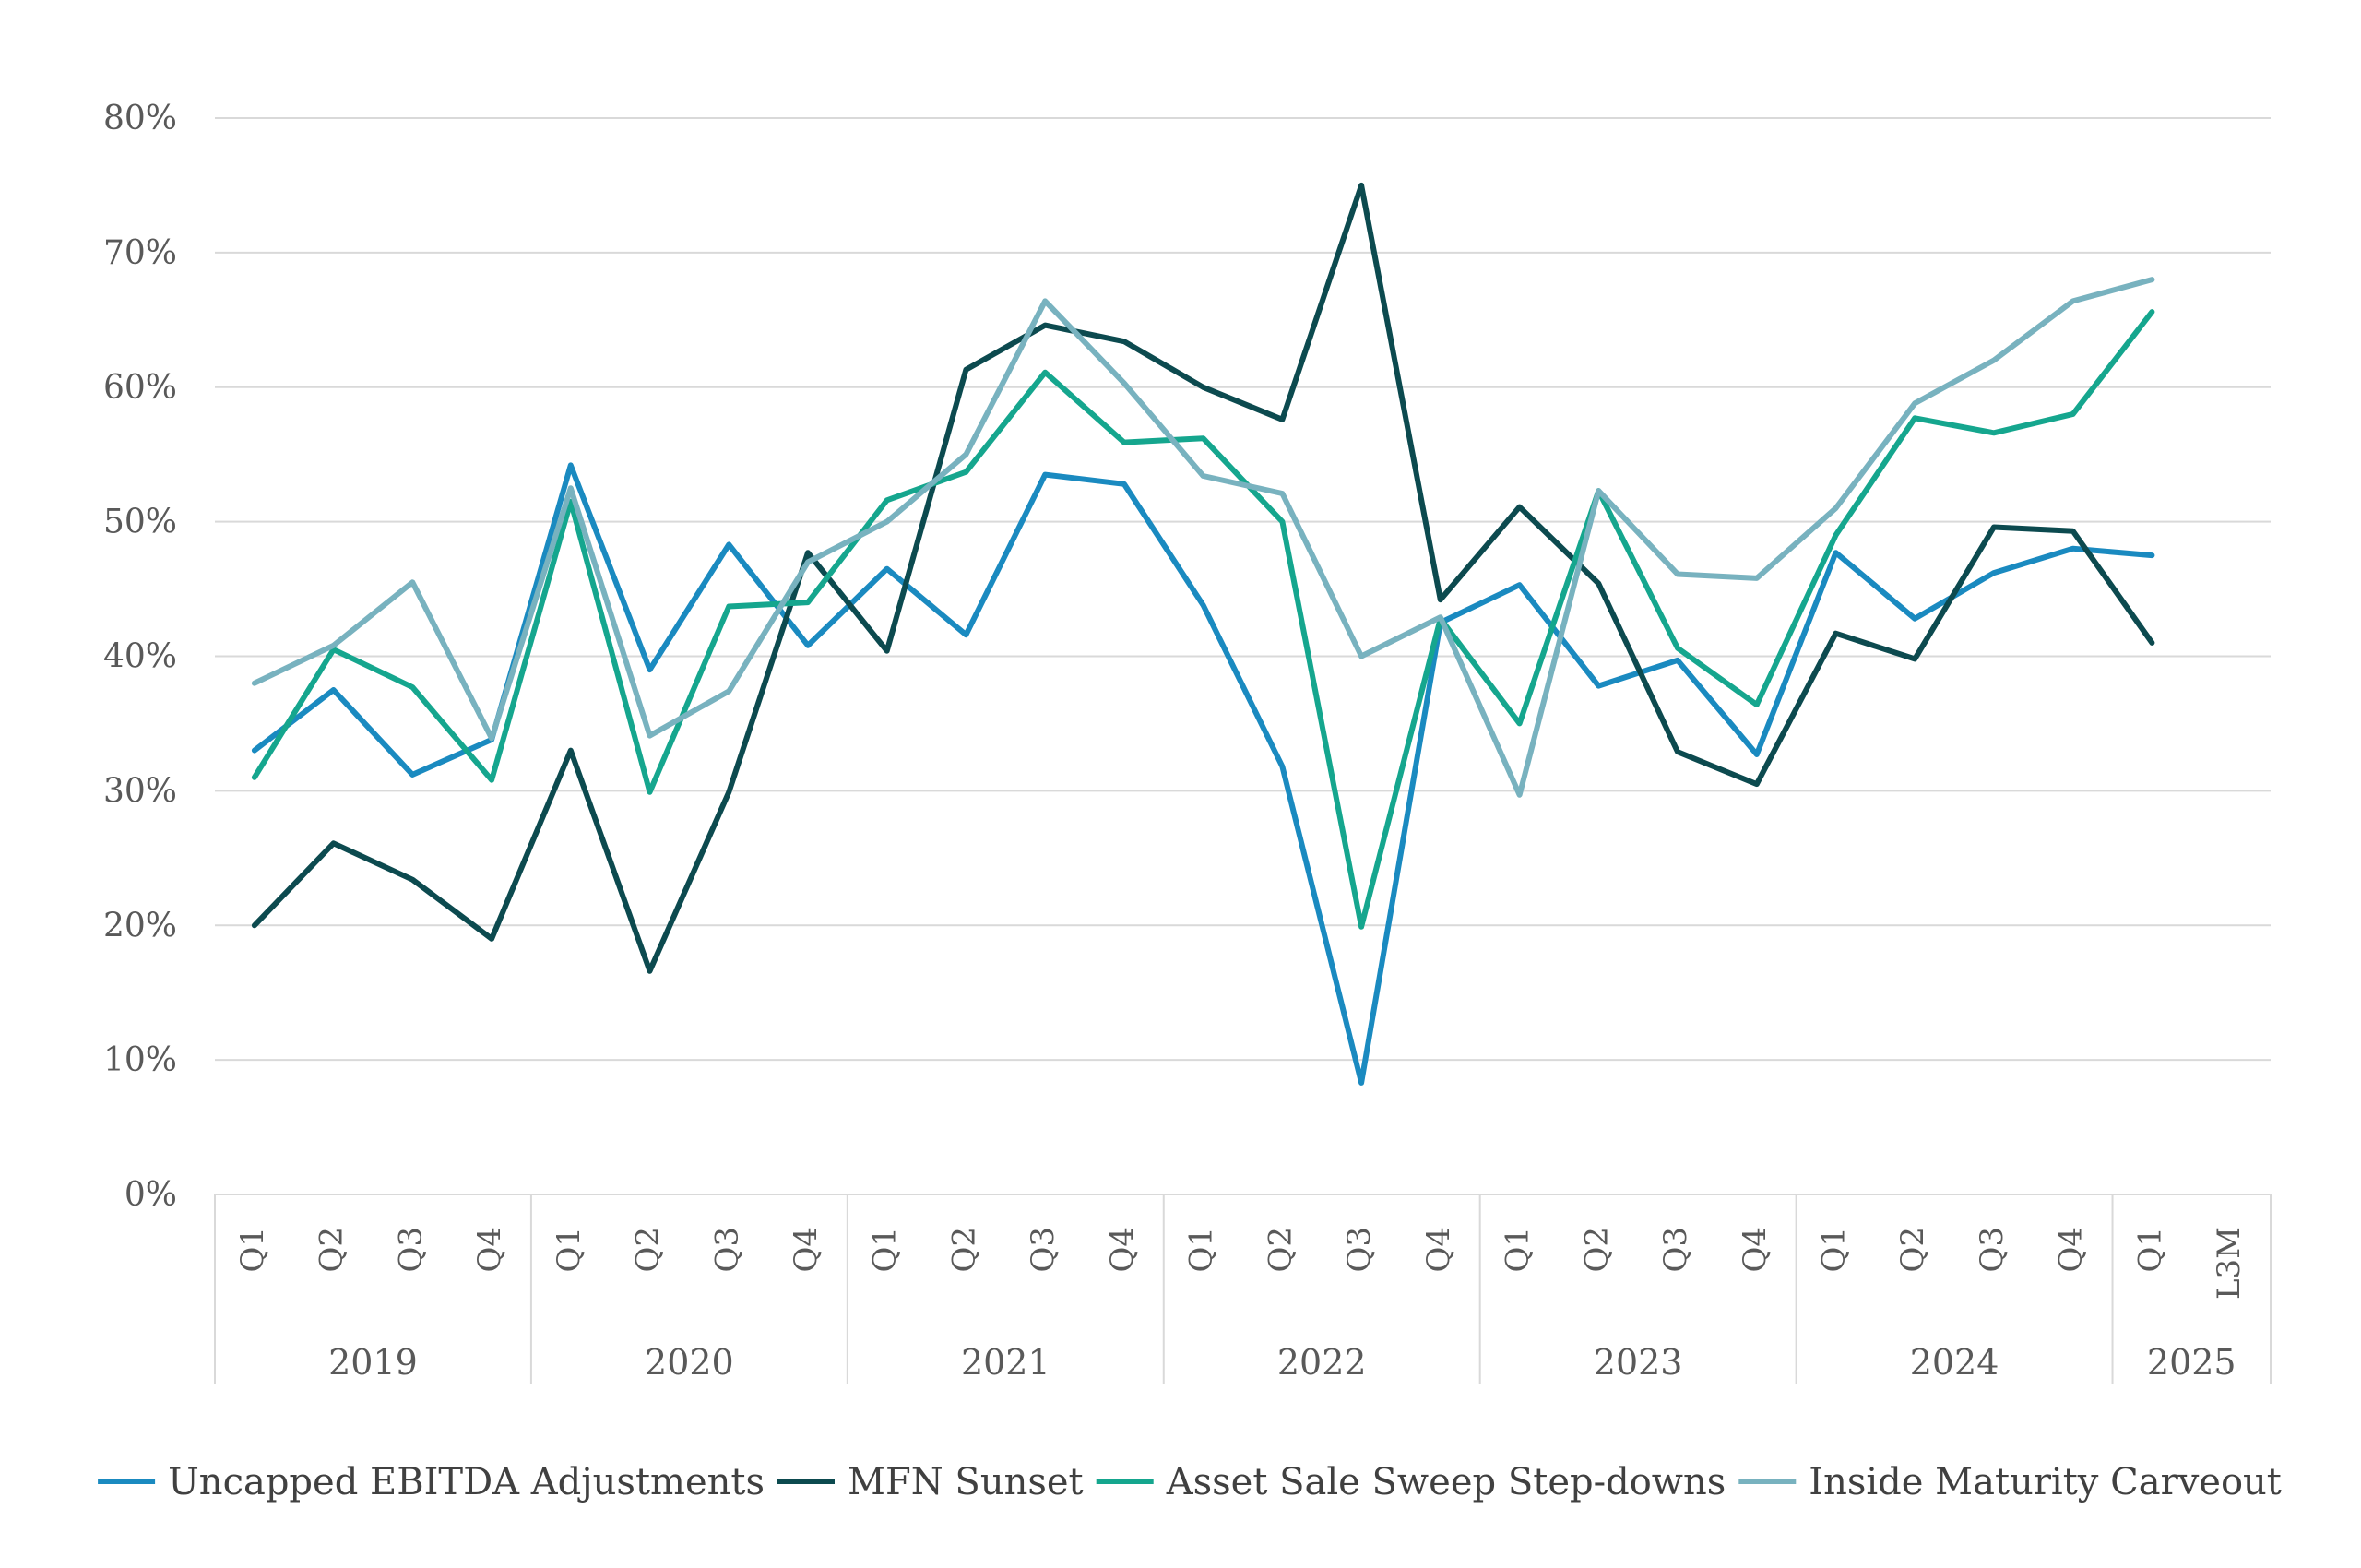 Image resolution: width=2361 pixels, height=1568 pixels. Describe the element at coordinates (140, 118) in the screenshot. I see `y-tick-label: 80%` at that location.